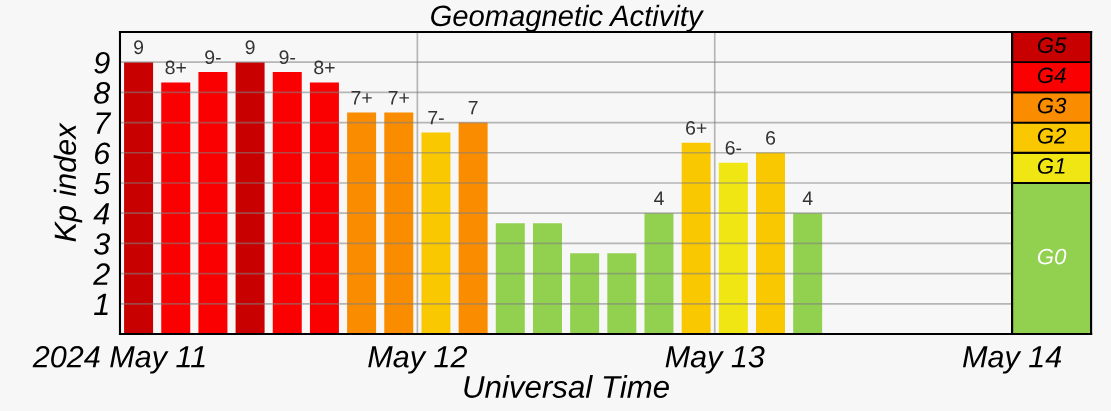  I want to click on y-axis-title: Kp index, so click(68, 182).